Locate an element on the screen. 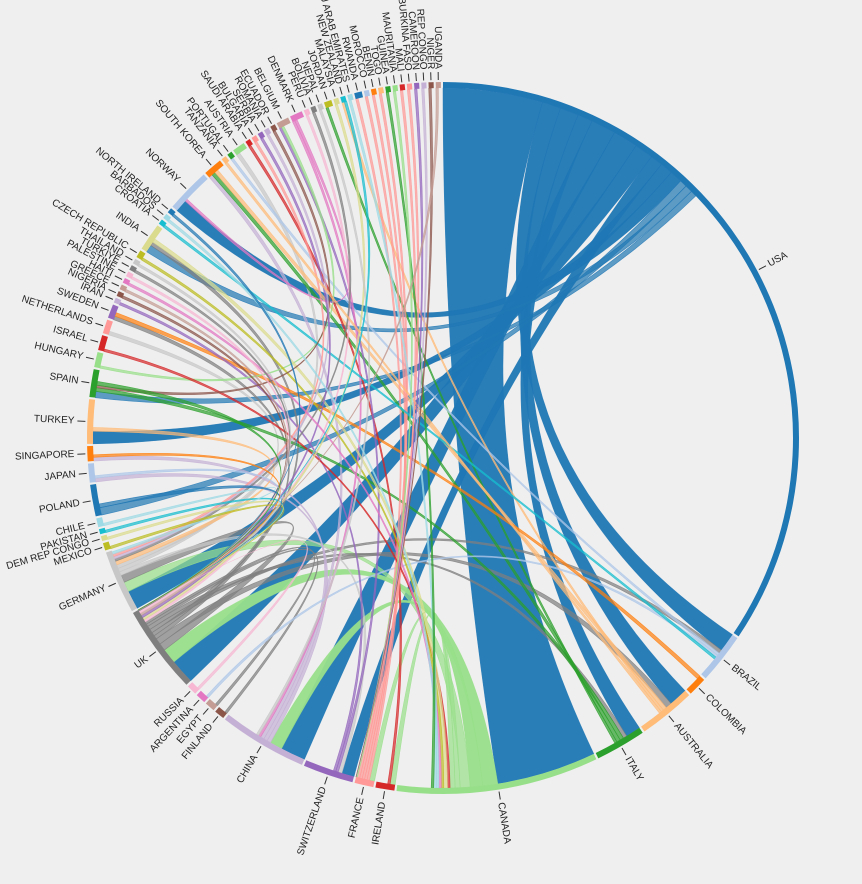 This screenshot has height=884, width=862. tick-chile is located at coordinates (91, 524).